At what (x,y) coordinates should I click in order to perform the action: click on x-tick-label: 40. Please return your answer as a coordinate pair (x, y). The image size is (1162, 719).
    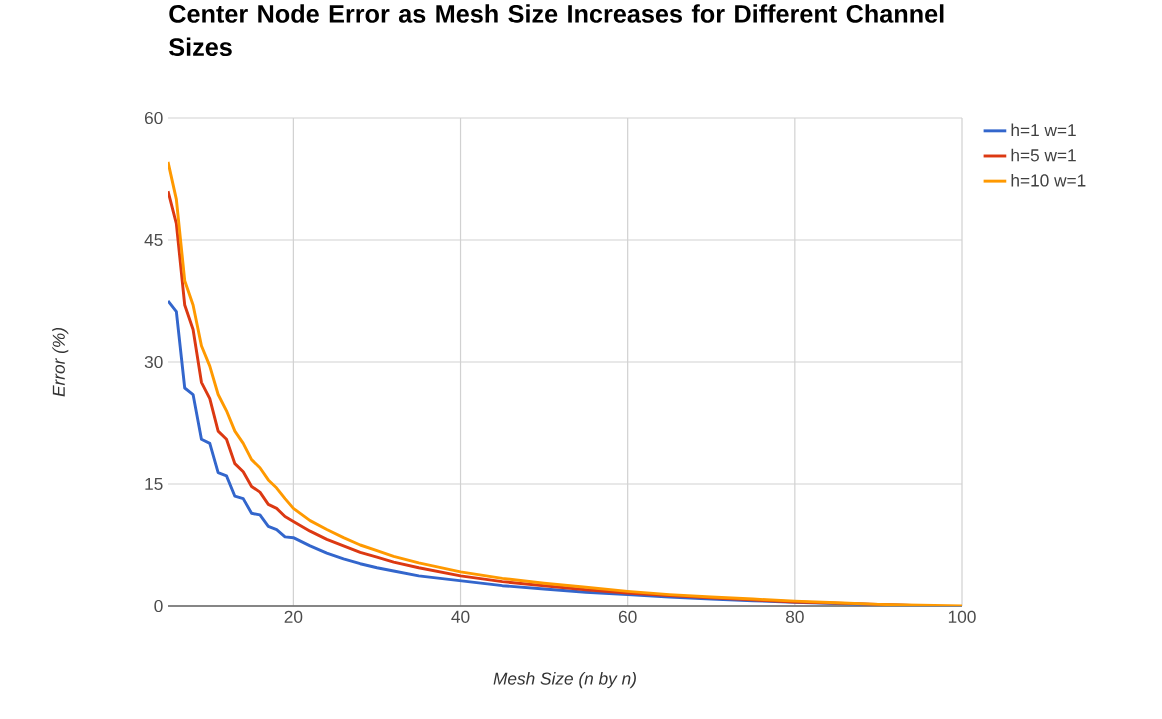
    Looking at the image, I should click on (460, 616).